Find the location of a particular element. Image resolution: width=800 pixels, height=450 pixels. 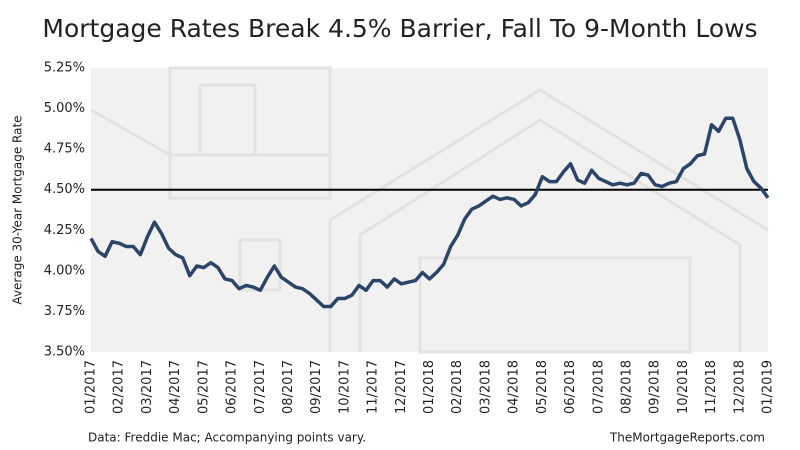

x-tick-label: 08/2018 is located at coordinates (626, 387).